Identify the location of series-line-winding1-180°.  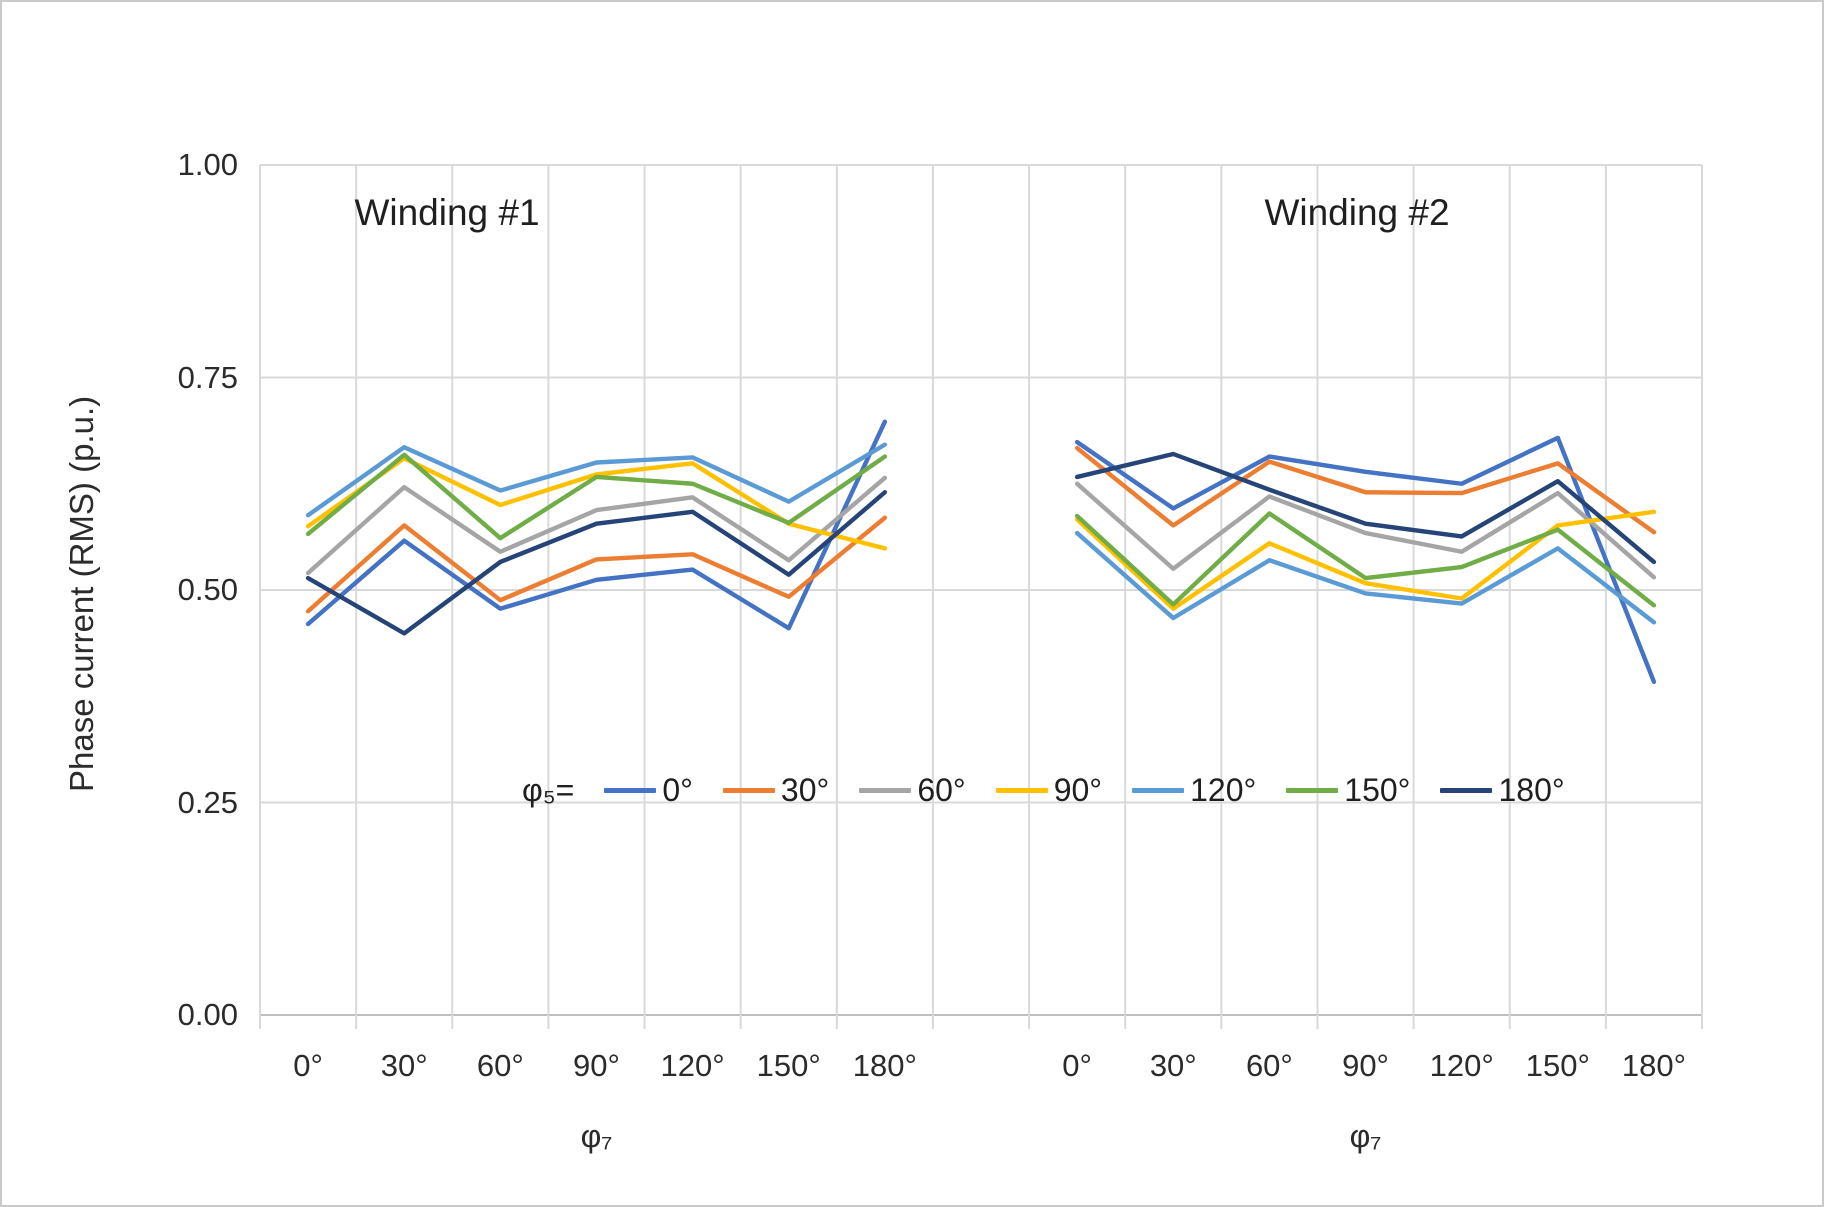
(596, 563).